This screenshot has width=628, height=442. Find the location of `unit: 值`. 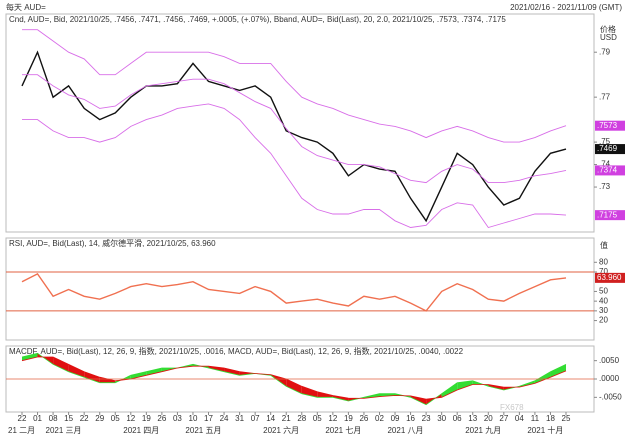

unit: 值 is located at coordinates (604, 245).